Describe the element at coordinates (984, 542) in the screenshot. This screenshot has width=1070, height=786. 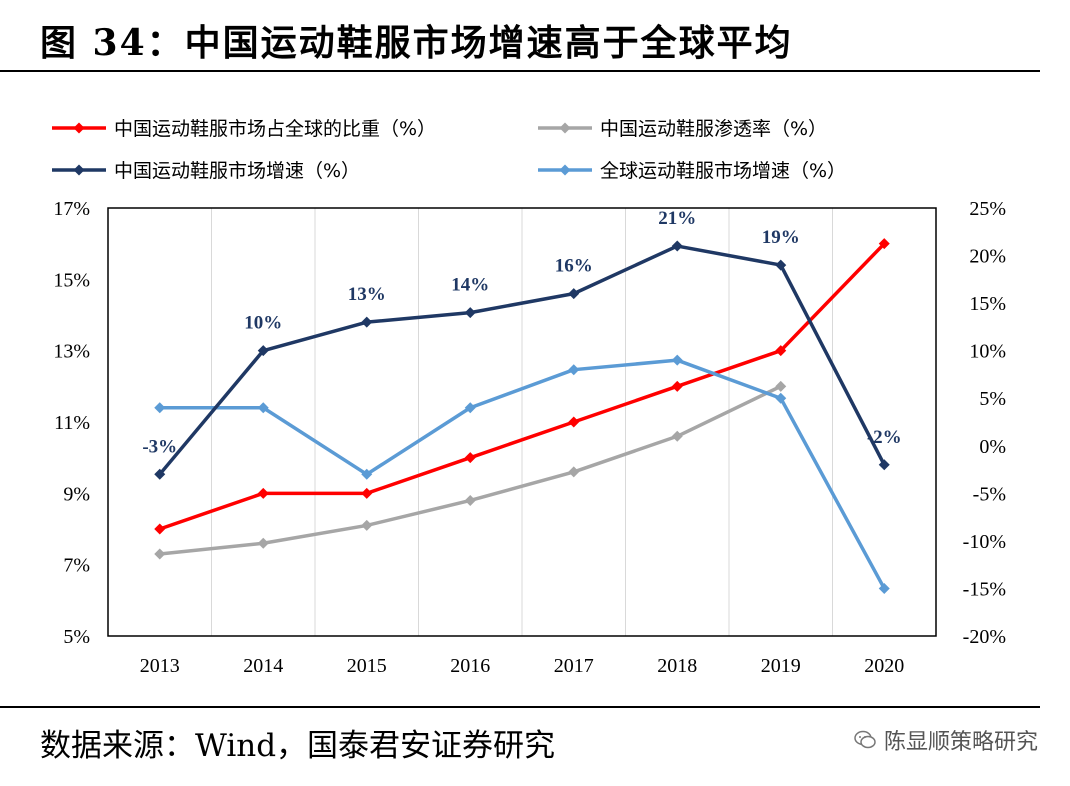
I see `right-tick-label: -10%` at that location.